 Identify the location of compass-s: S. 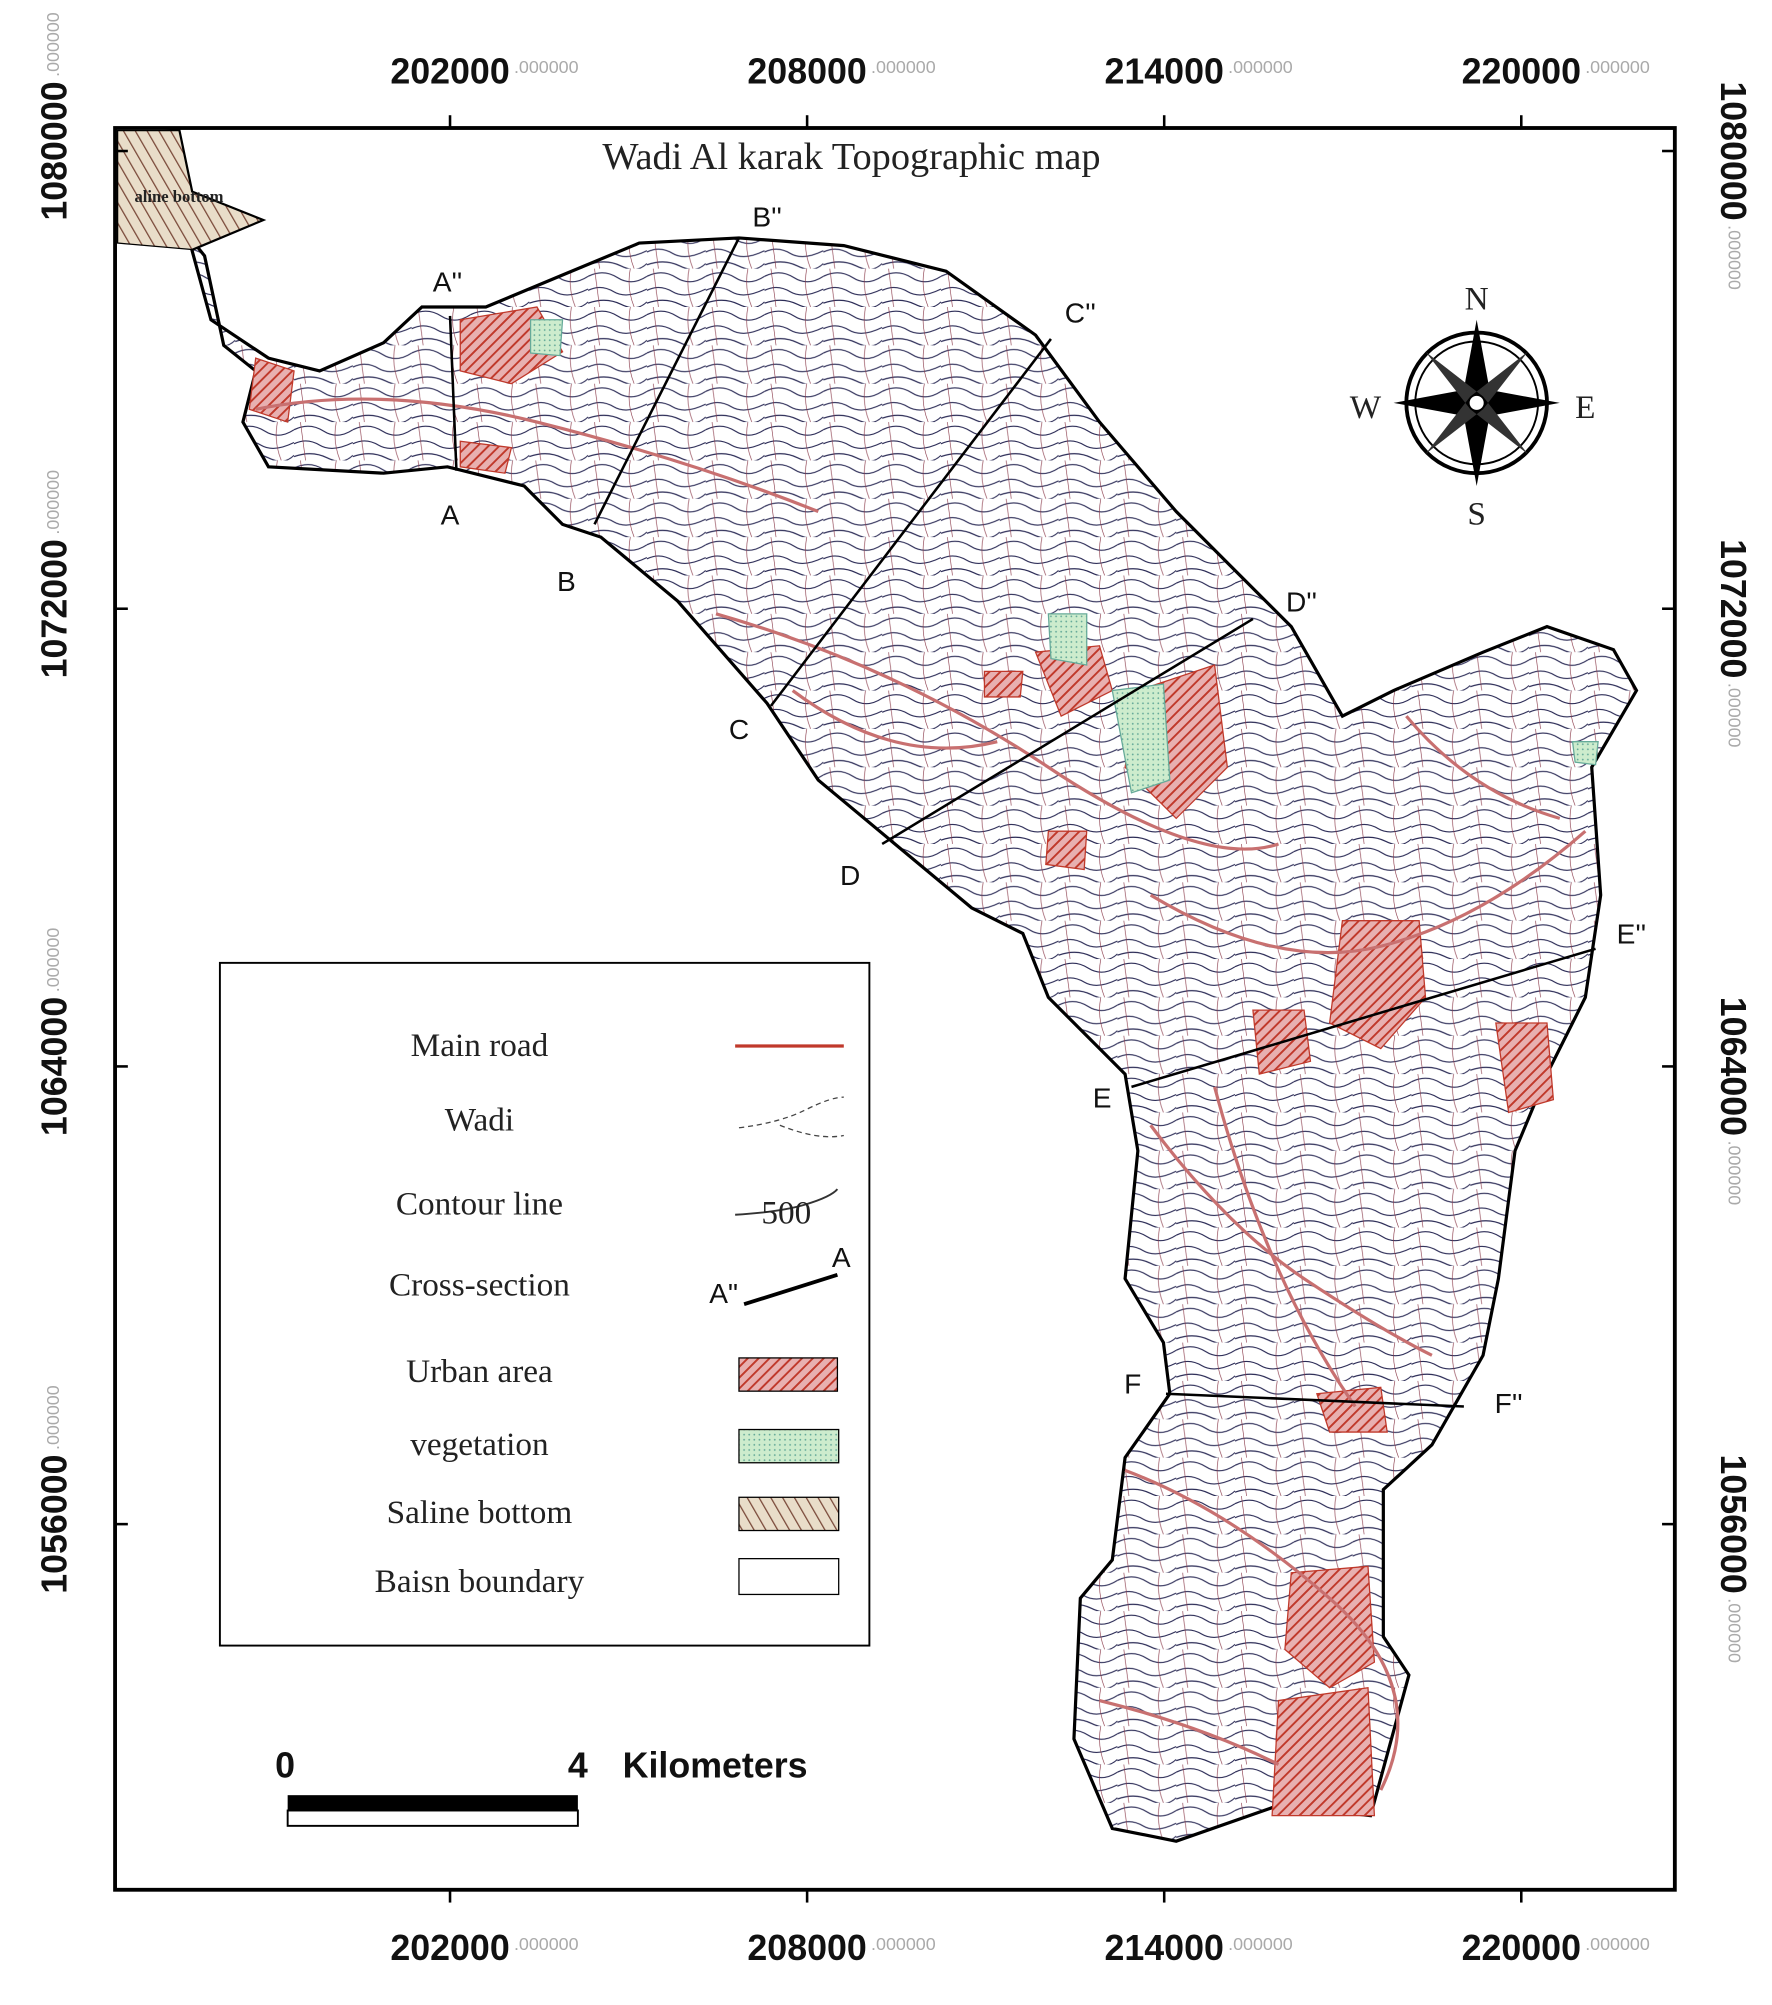
(1476, 513).